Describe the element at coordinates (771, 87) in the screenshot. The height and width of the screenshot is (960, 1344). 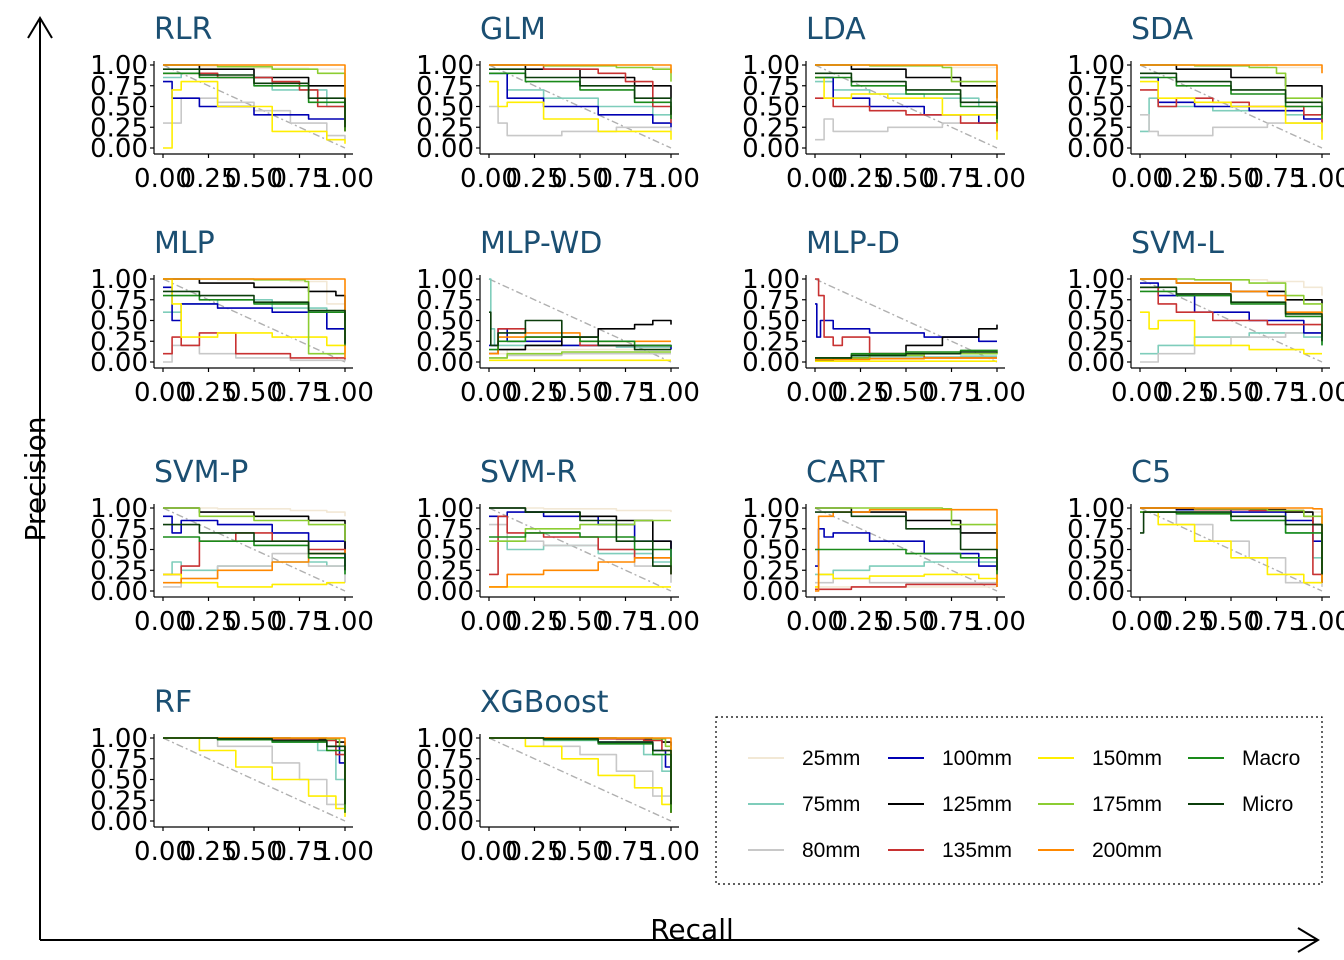
I see `panel-lda-y-tick-label: 0.75` at that location.